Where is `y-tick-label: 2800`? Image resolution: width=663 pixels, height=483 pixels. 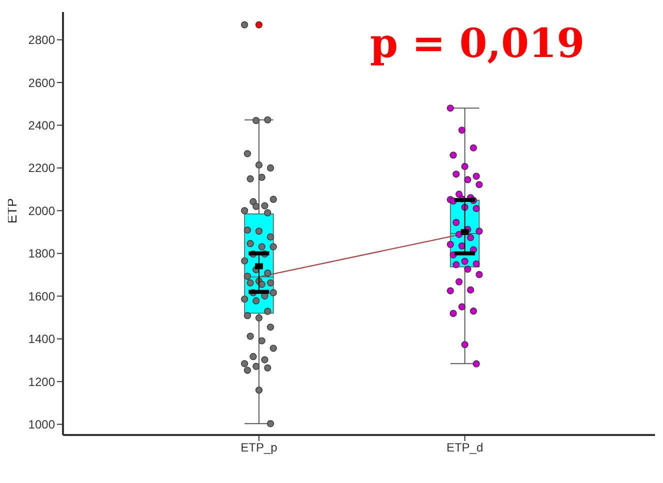 y-tick-label: 2800 is located at coordinates (42, 40).